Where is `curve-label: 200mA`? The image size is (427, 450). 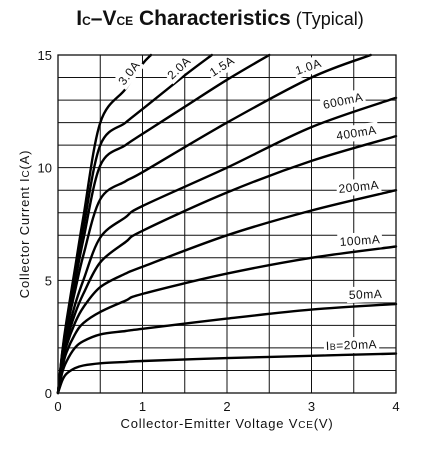
curve-label: 200mA is located at coordinates (359, 187).